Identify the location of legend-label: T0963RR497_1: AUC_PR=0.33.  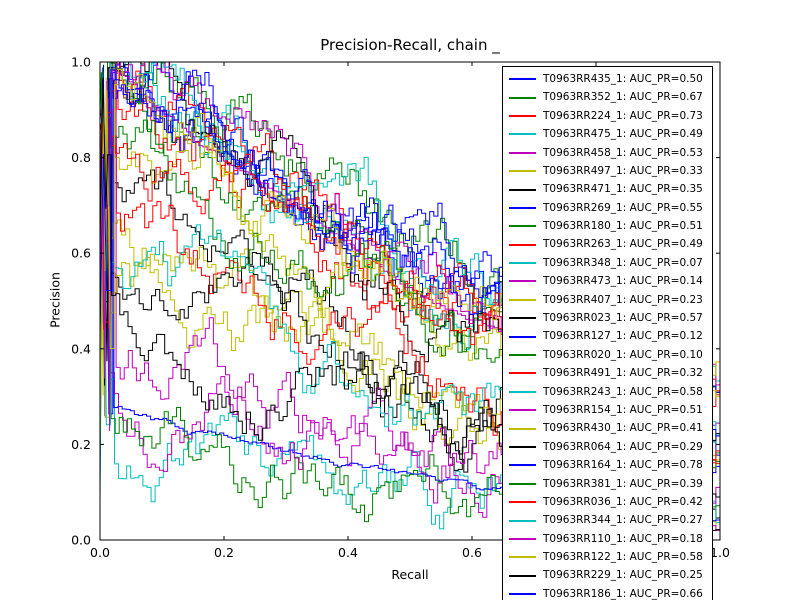
(623, 170).